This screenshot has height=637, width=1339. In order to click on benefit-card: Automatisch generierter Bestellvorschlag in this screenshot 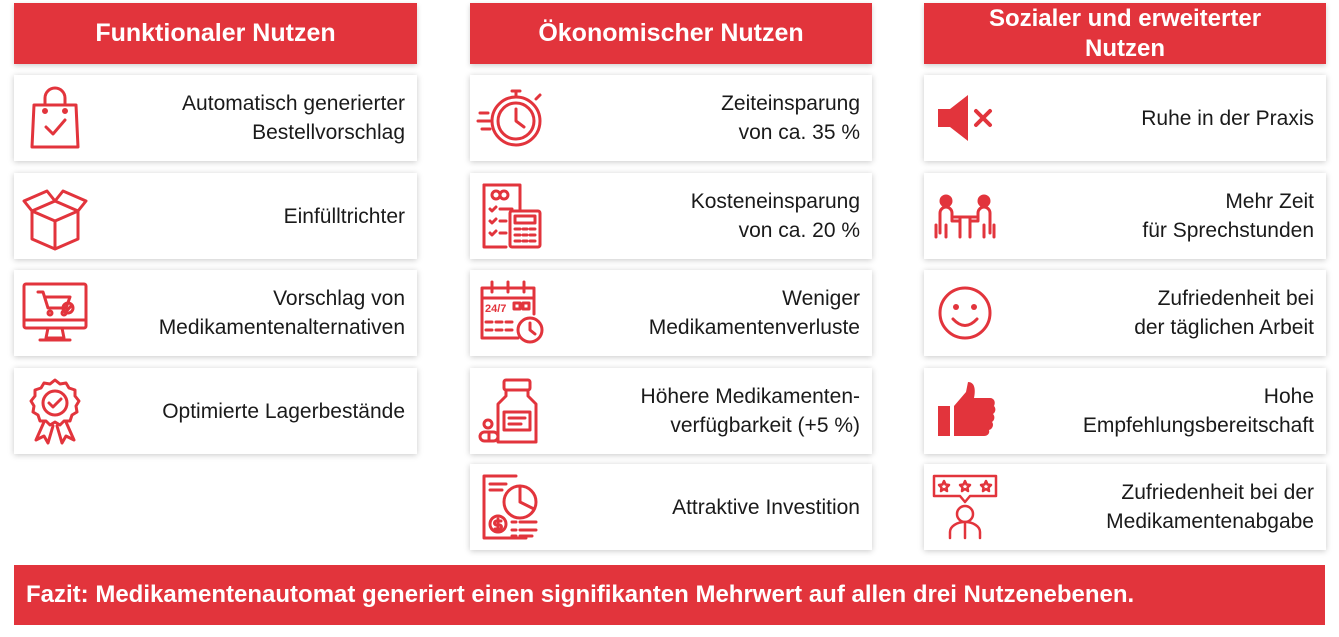, I will do `click(215, 118)`.